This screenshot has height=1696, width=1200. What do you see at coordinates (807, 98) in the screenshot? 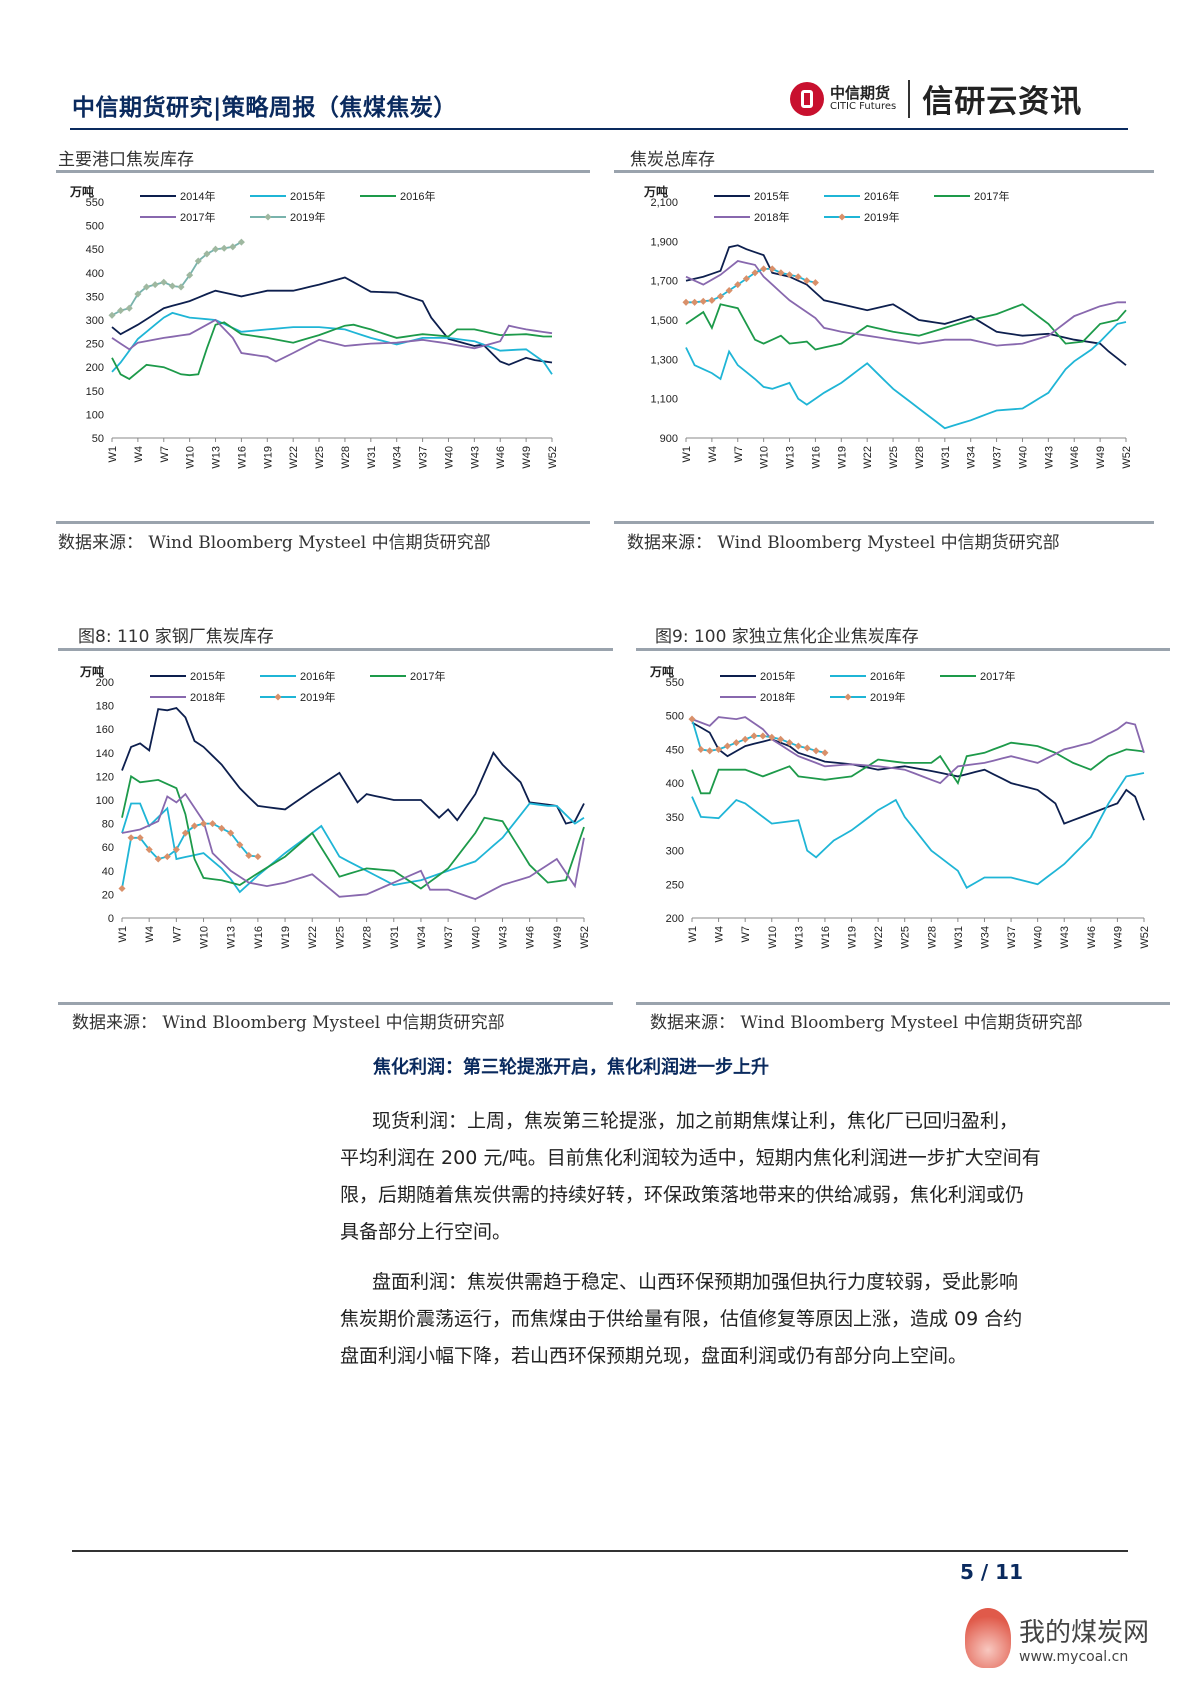
I see `citic-logo-icon` at bounding box center [807, 98].